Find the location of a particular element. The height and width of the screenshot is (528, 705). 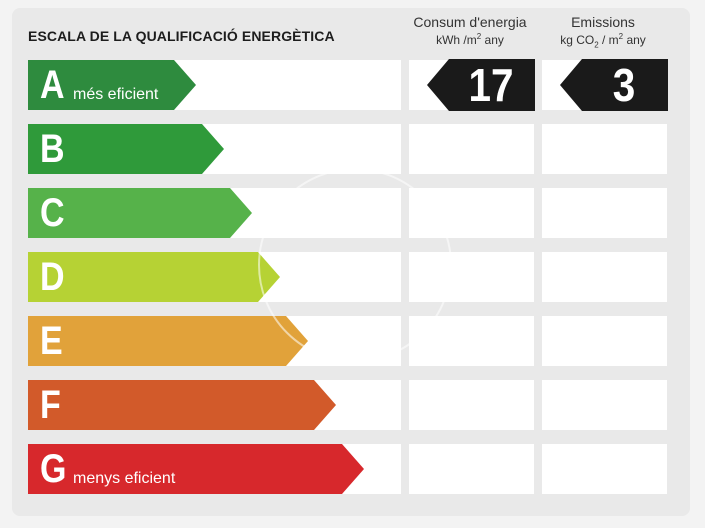

rating-arrow-fill-b is located at coordinates (126, 149).